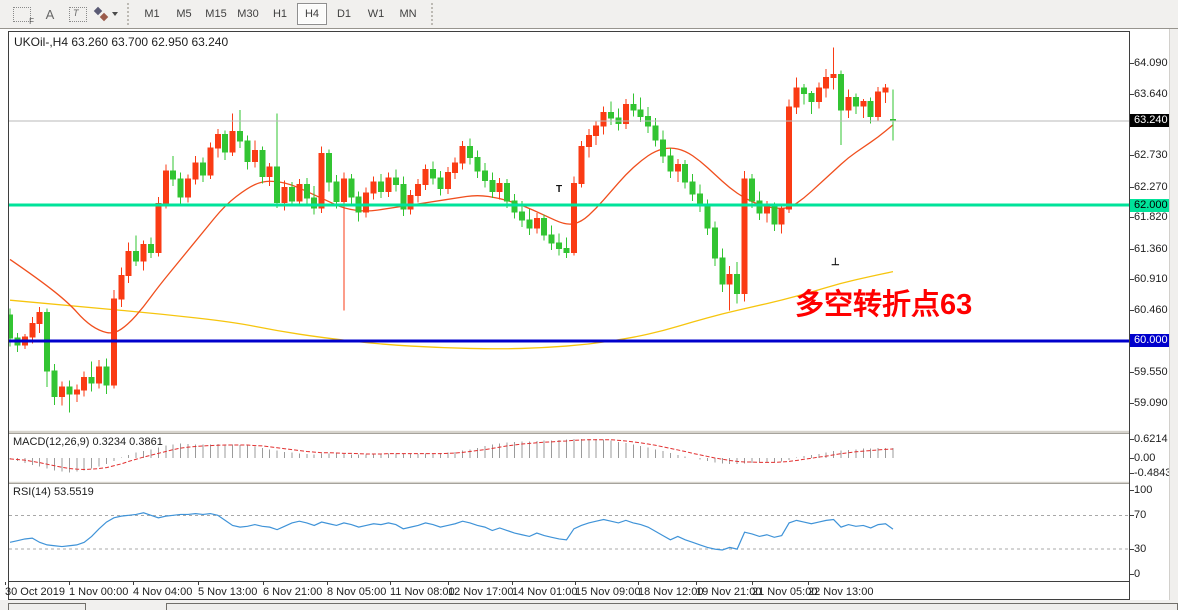 This screenshot has width=1178, height=610. Describe the element at coordinates (216, 14) in the screenshot. I see `tf-button-m15: M15` at that location.